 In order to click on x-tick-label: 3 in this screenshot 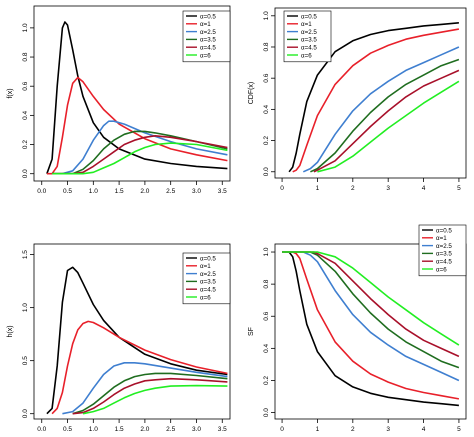, I will do `click(388, 188)`.